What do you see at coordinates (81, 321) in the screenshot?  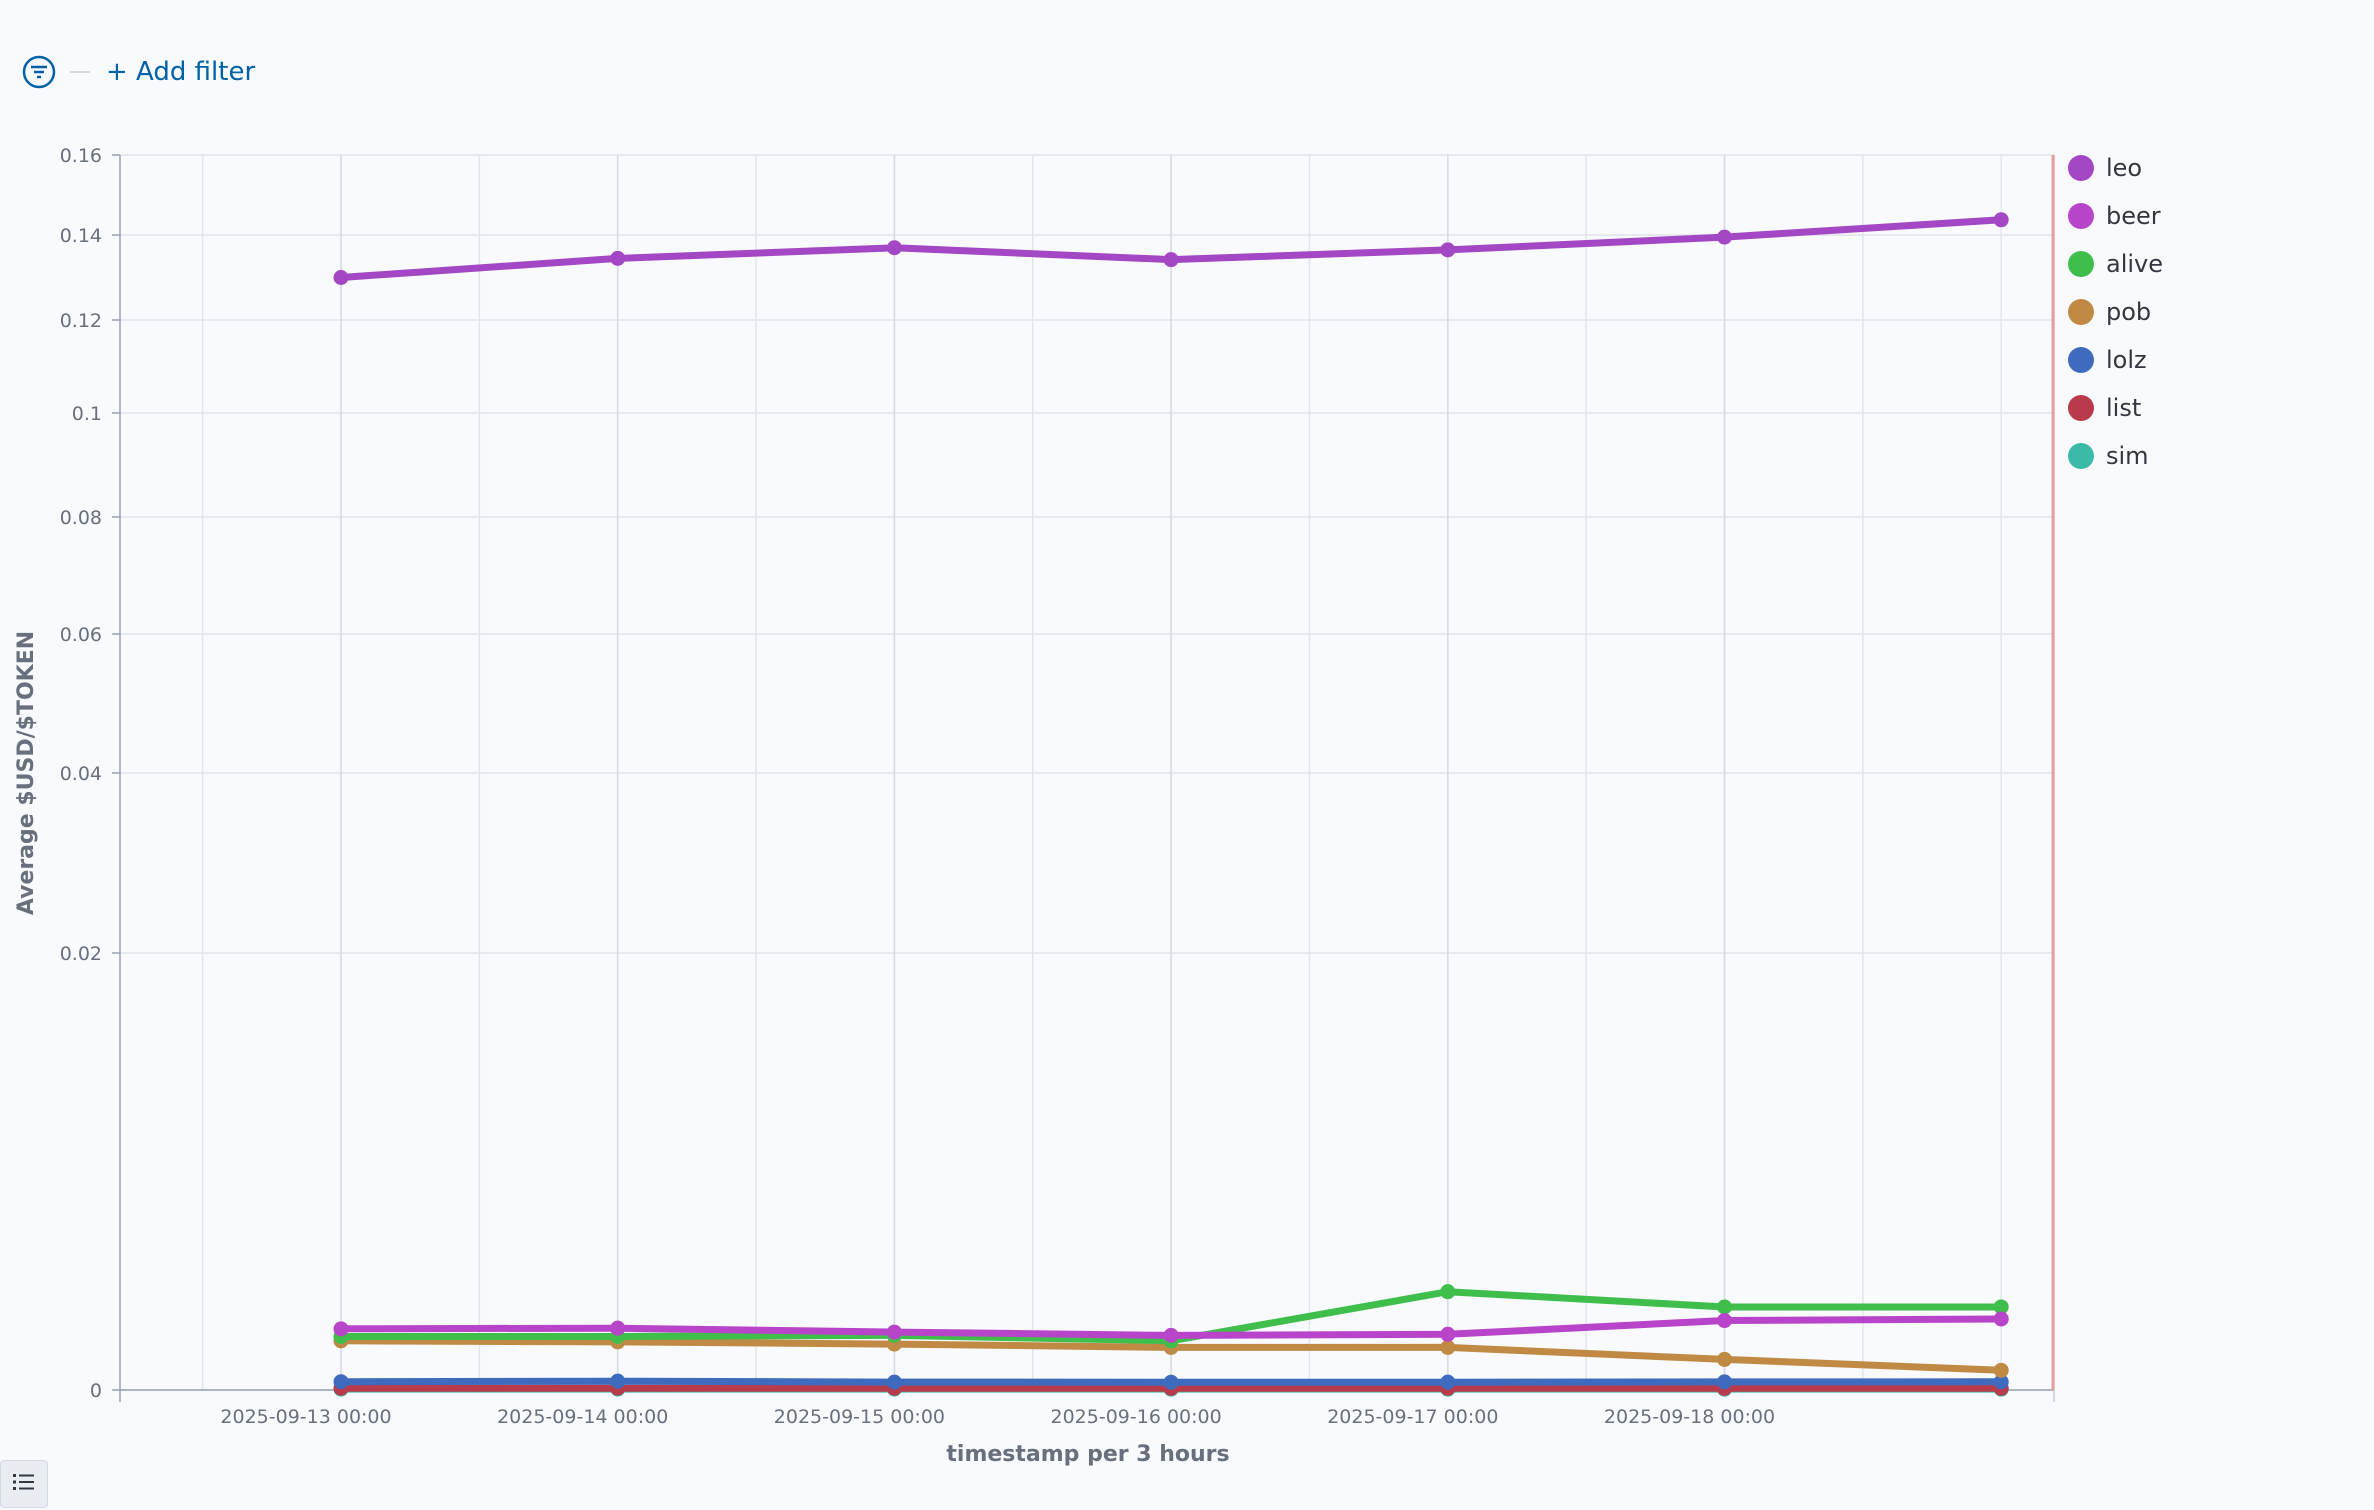 I see `y-tick-label: 0.12` at bounding box center [81, 321].